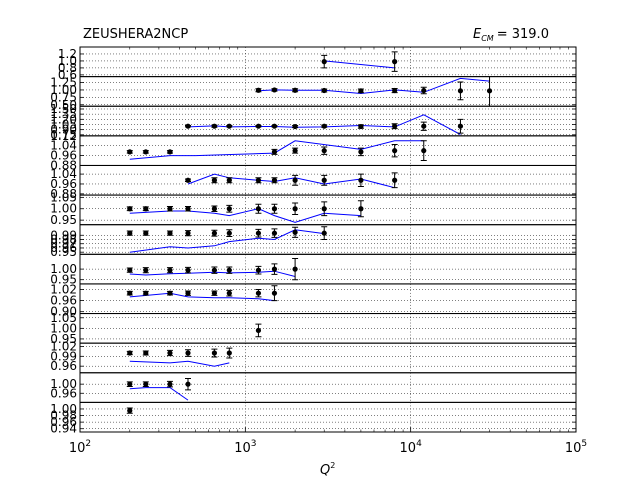 The height and width of the screenshot is (485, 640). What do you see at coordinates (584, 444) in the screenshot?
I see `x-tick-exponent: 5` at bounding box center [584, 444].